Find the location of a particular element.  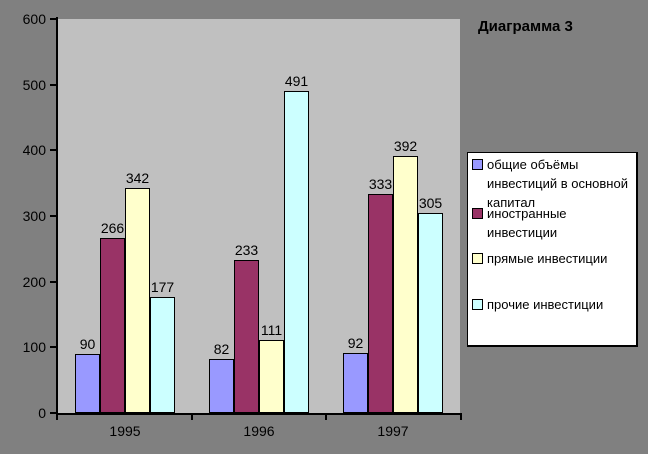

chart-title: Диаграмма 3 is located at coordinates (525, 26).